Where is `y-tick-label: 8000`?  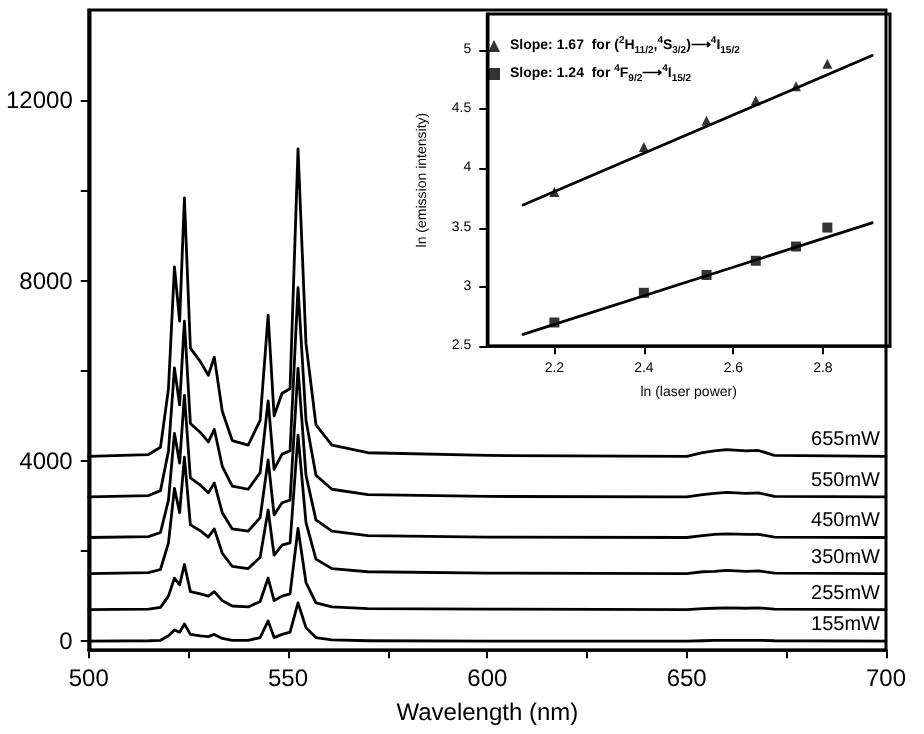
y-tick-label: 8000 is located at coordinates (46, 280).